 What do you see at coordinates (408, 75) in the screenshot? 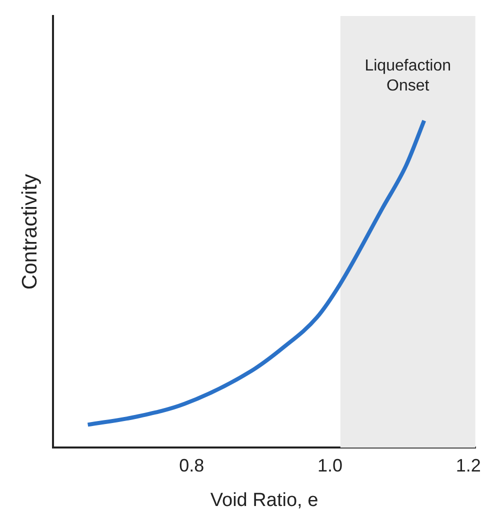
I see `band-label: Liquefaction Onset` at bounding box center [408, 75].